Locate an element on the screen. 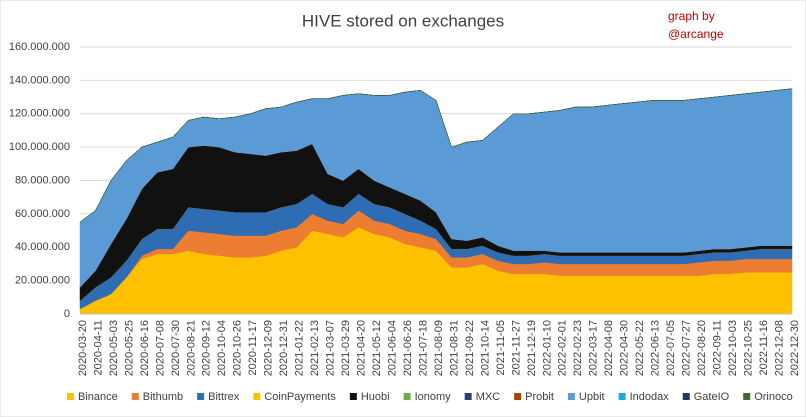 This screenshot has height=417, width=806. x-tick-label: 2021-06-26 is located at coordinates (408, 348).